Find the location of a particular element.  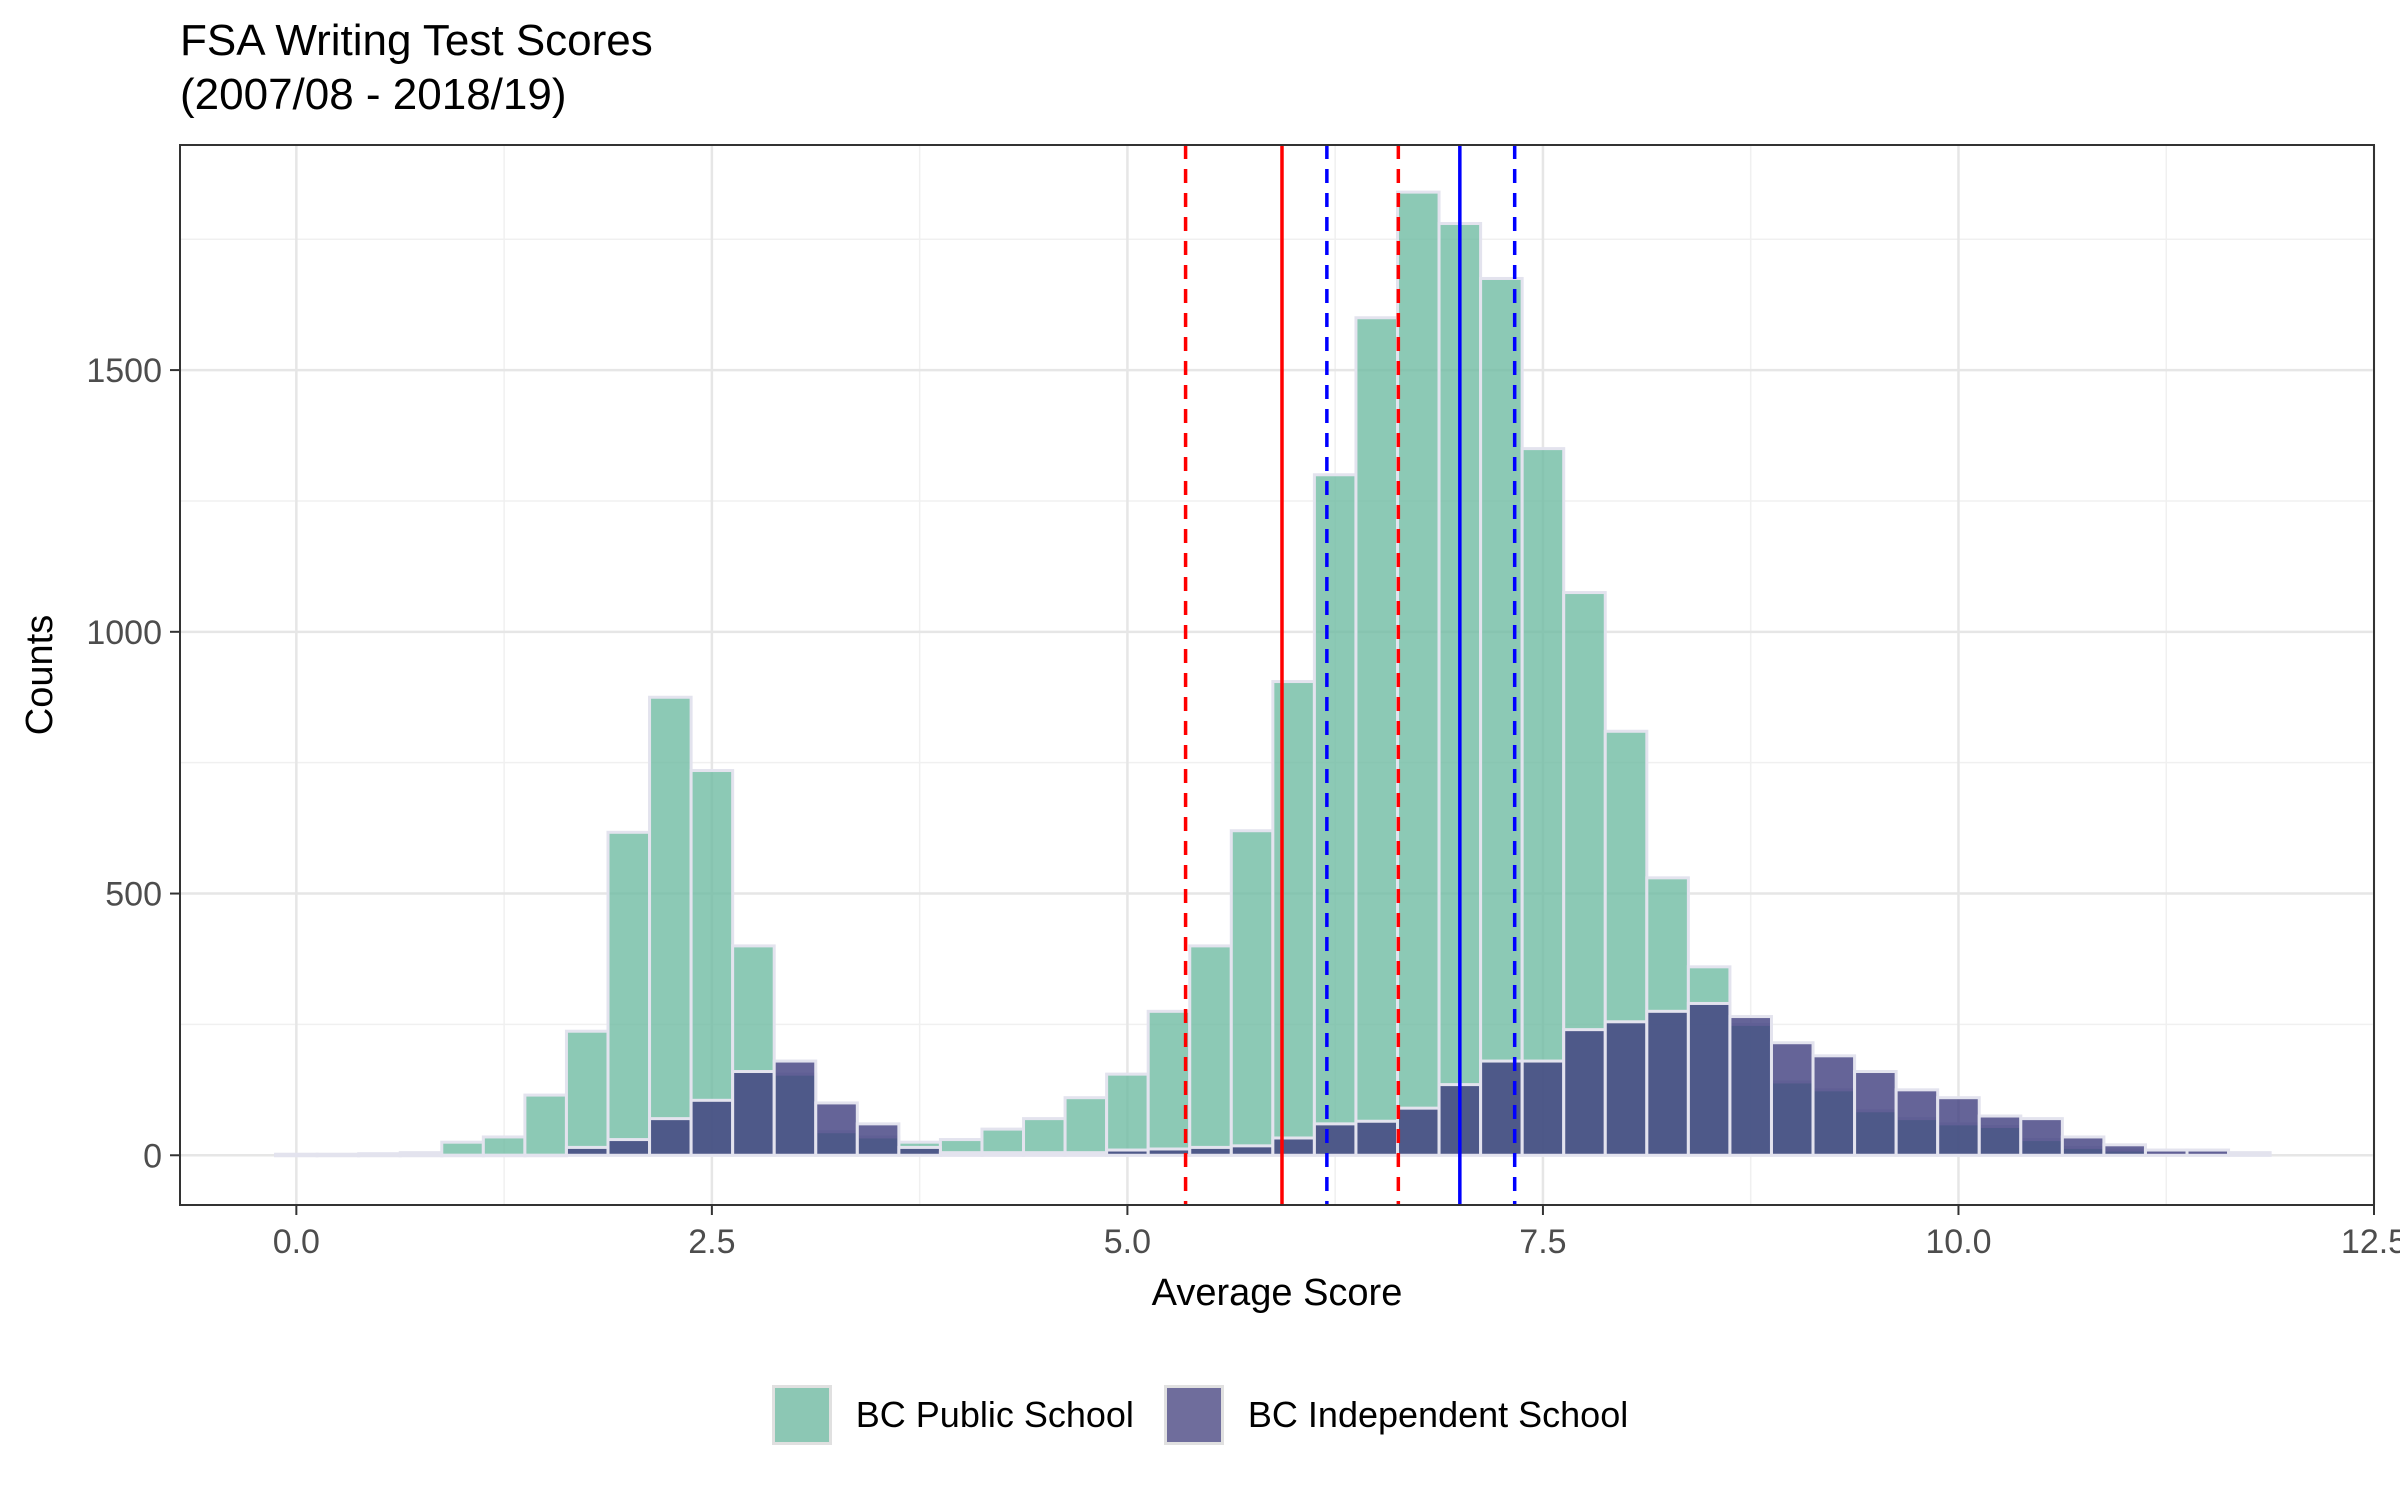

x-tick-label: 0.0 is located at coordinates (296, 1242).